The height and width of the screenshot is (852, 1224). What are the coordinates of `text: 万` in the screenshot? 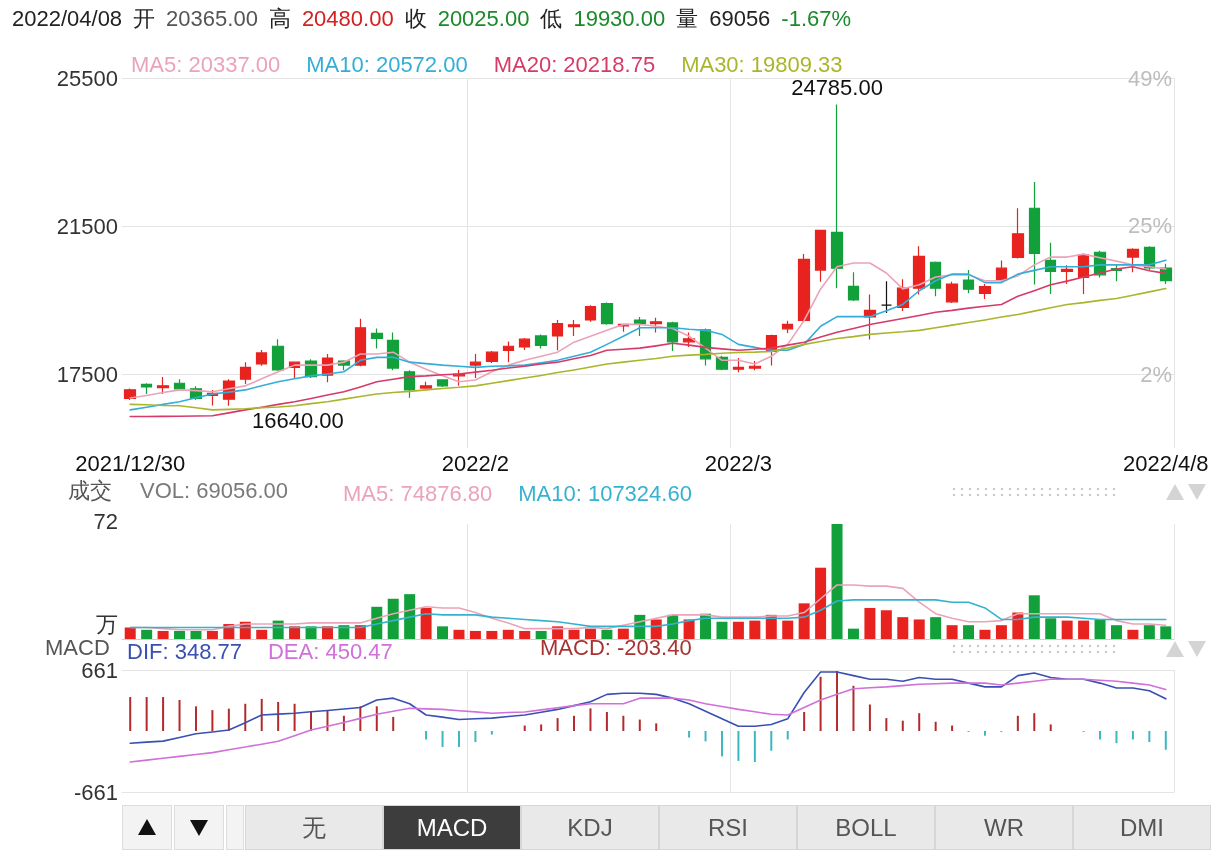 It's located at (107, 625).